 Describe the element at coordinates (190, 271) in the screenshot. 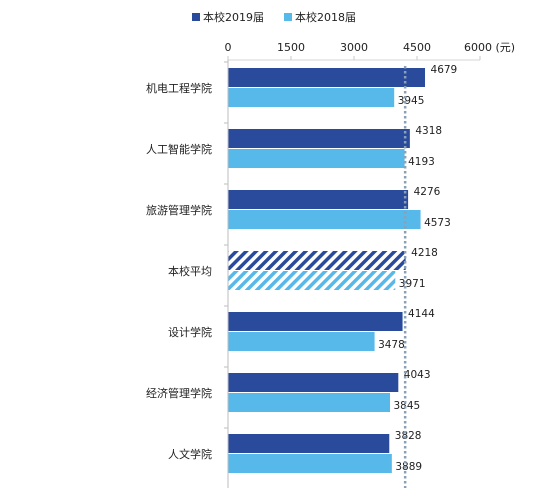

I see `category-label: 本校平均` at that location.